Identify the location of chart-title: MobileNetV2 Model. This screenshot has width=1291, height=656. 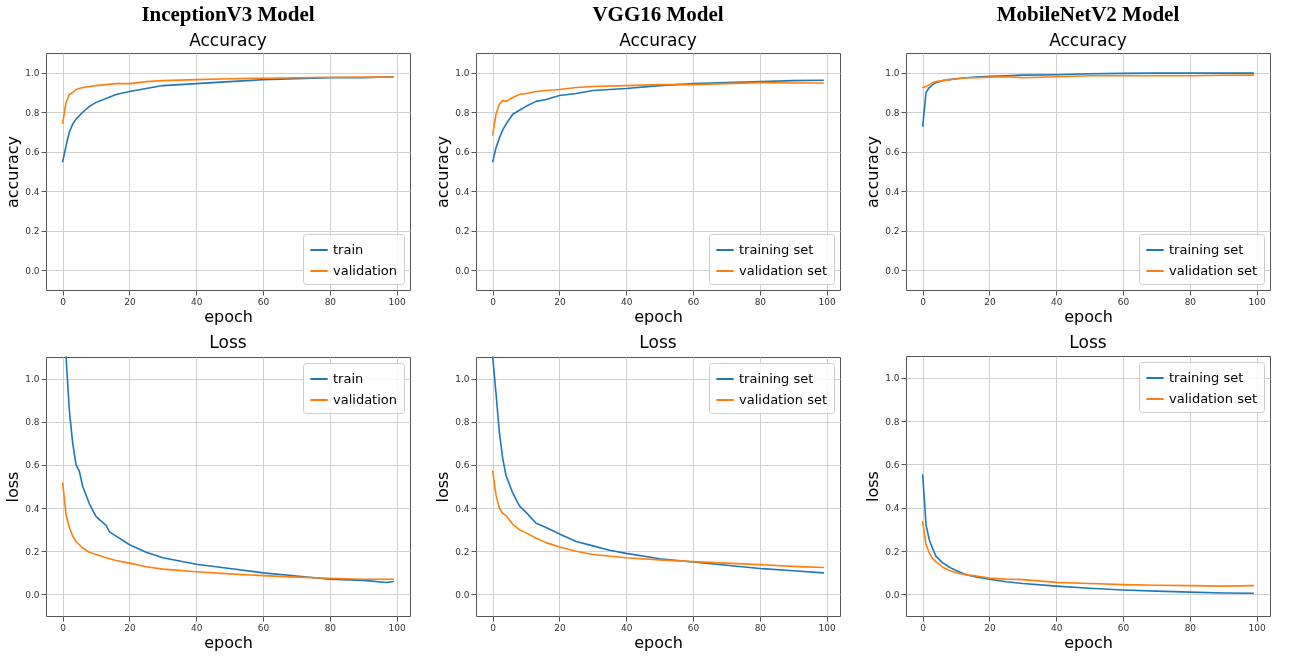
(1088, 14).